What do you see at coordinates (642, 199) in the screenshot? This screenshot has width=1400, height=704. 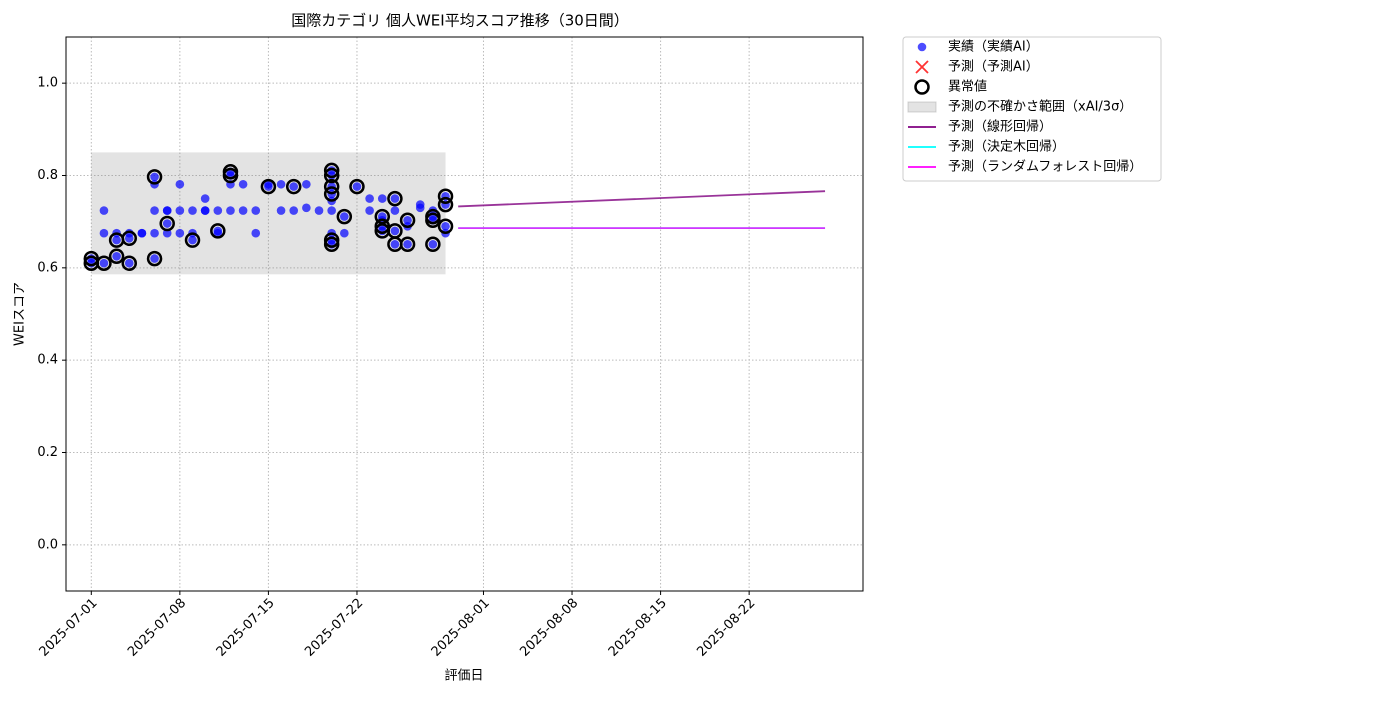 I see `forecast-line` at bounding box center [642, 199].